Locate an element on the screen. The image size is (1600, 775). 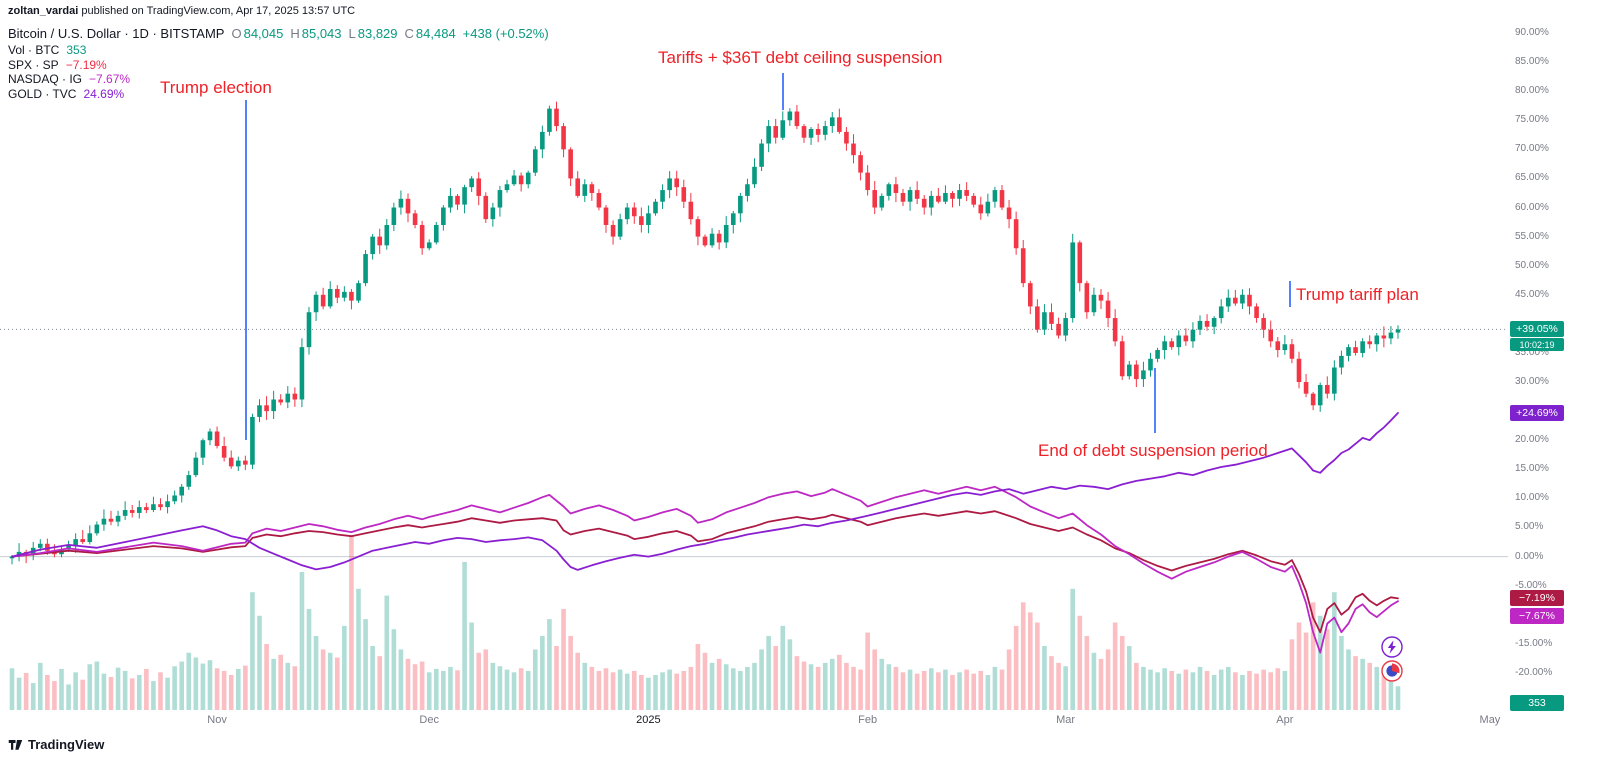
time-axis-label: Dec is located at coordinates (429, 720).